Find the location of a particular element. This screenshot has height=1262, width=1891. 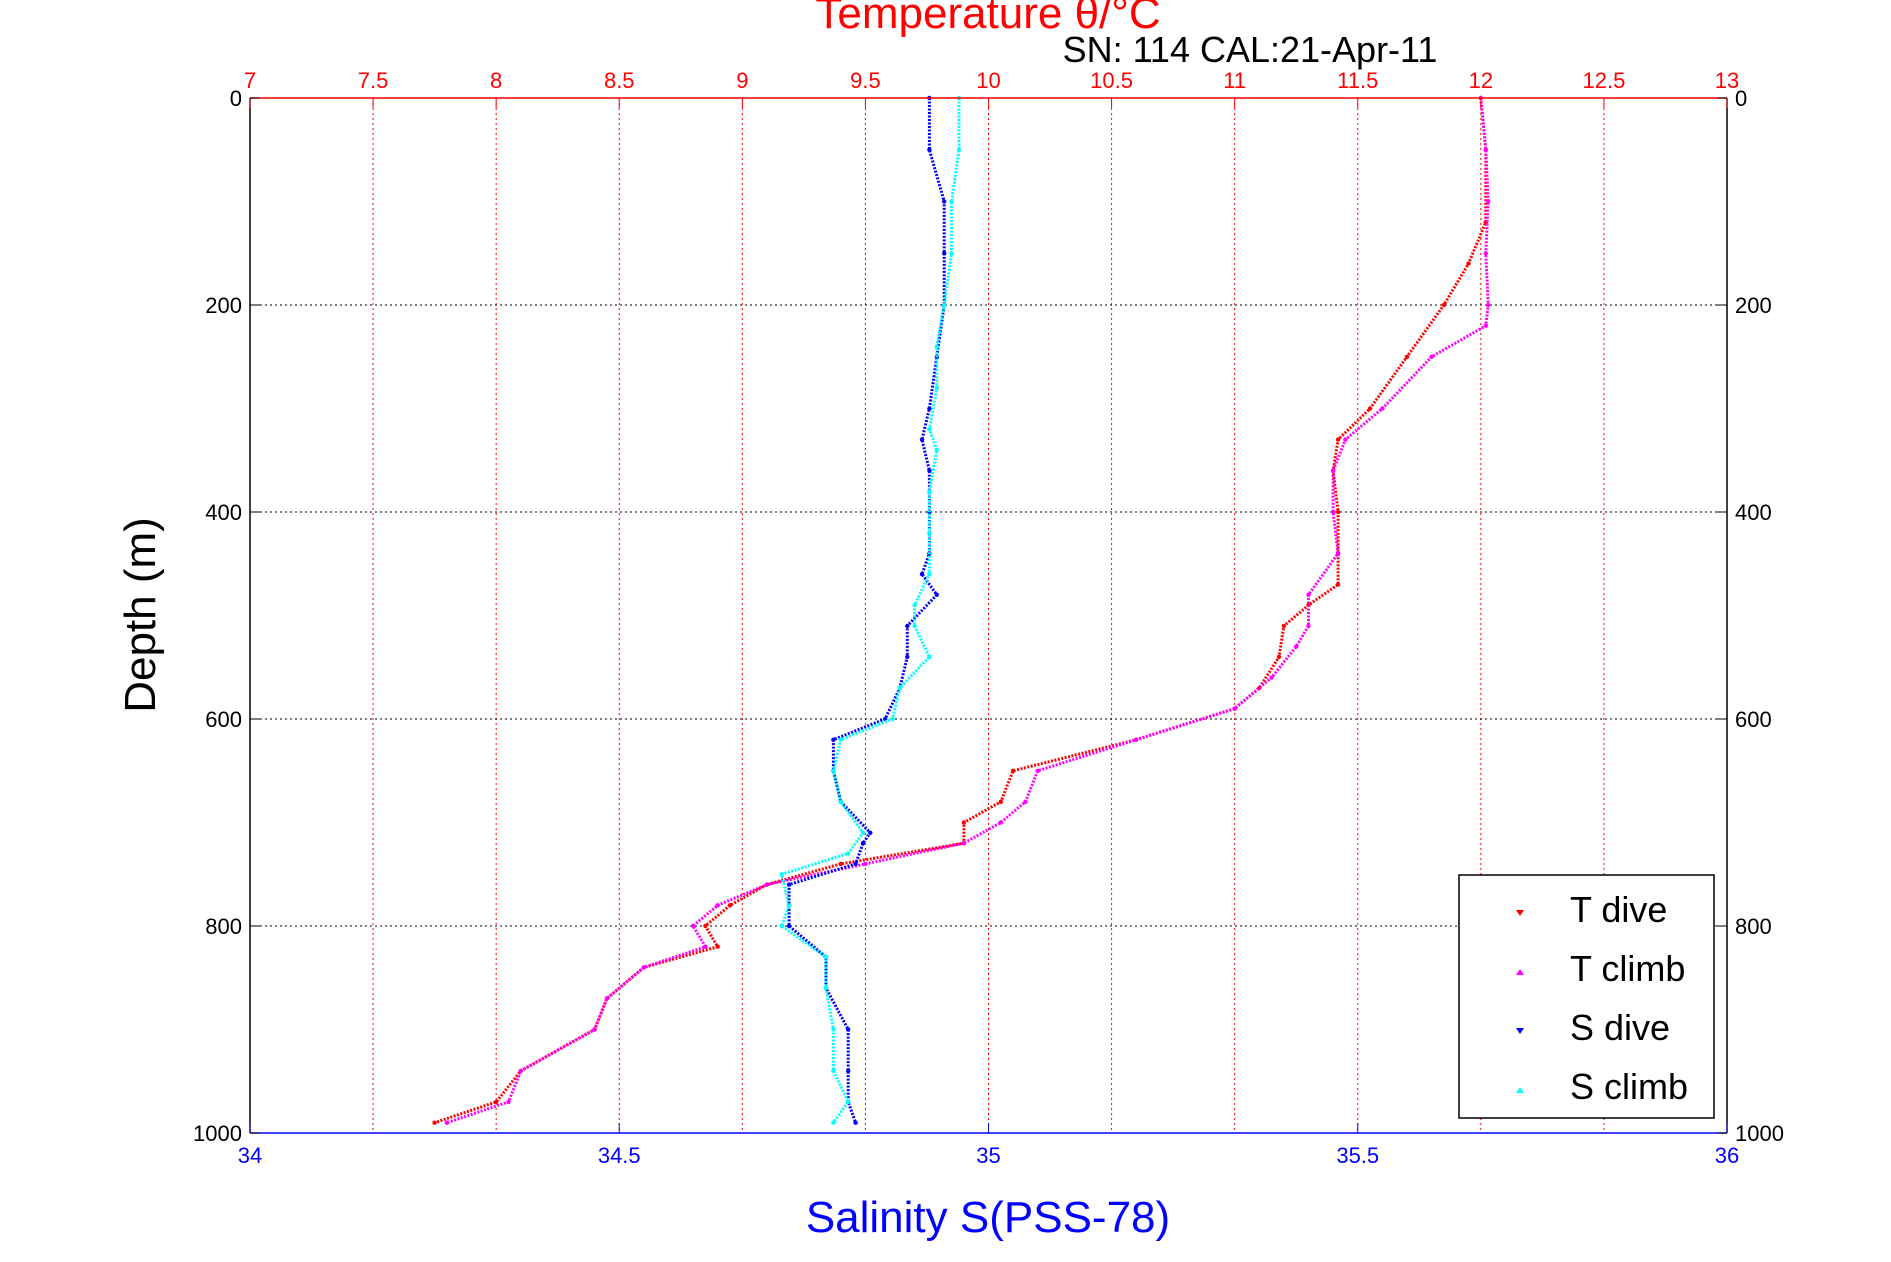

depth-tick-label-left: 1000 is located at coordinates (217, 1133).